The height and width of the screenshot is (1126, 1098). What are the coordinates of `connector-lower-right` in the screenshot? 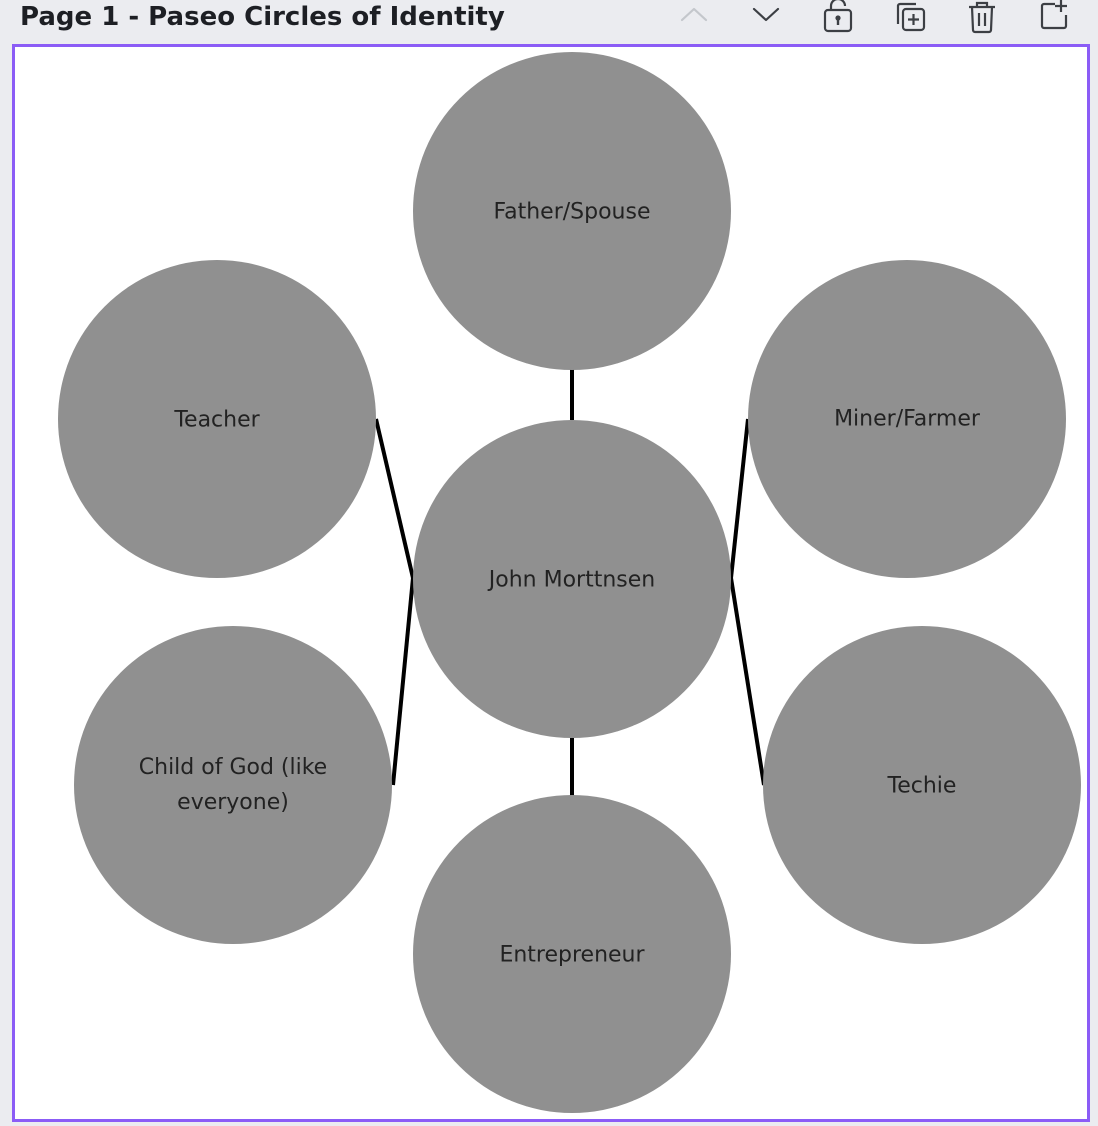 It's located at (747, 681).